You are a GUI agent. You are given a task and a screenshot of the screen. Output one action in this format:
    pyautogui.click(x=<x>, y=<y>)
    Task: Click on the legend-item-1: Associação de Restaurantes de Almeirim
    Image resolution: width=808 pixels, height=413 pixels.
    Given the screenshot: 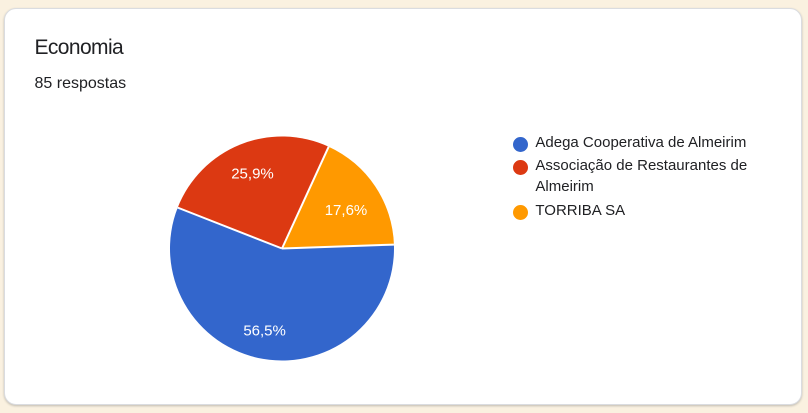 What is the action you would take?
    pyautogui.click(x=643, y=177)
    